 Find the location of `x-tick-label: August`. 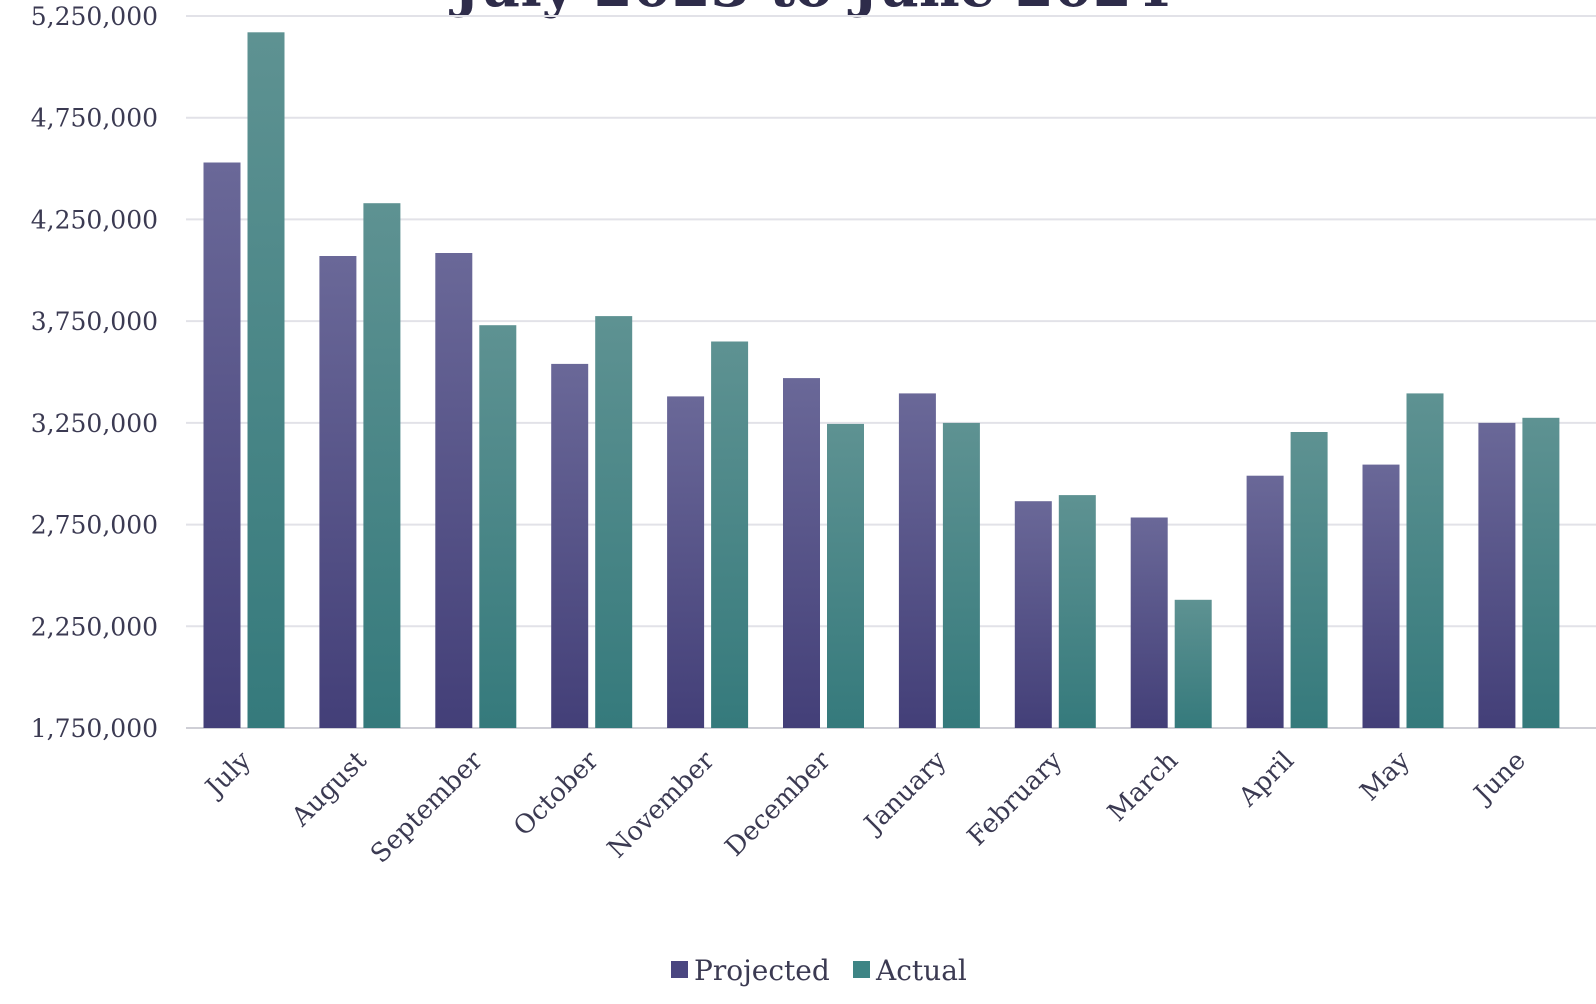

x-tick-label: August is located at coordinates (329, 789).